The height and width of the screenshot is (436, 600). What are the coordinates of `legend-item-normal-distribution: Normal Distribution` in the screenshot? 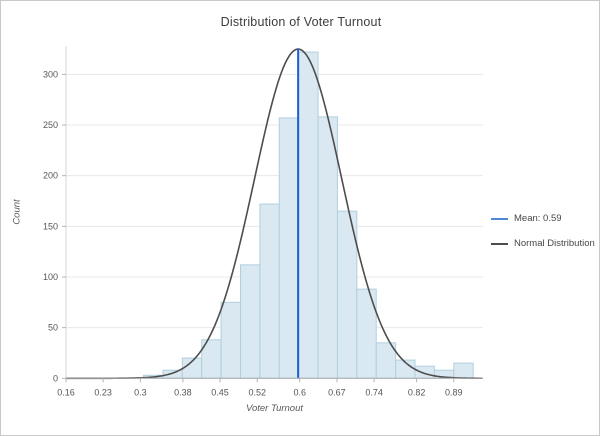 It's located at (543, 243).